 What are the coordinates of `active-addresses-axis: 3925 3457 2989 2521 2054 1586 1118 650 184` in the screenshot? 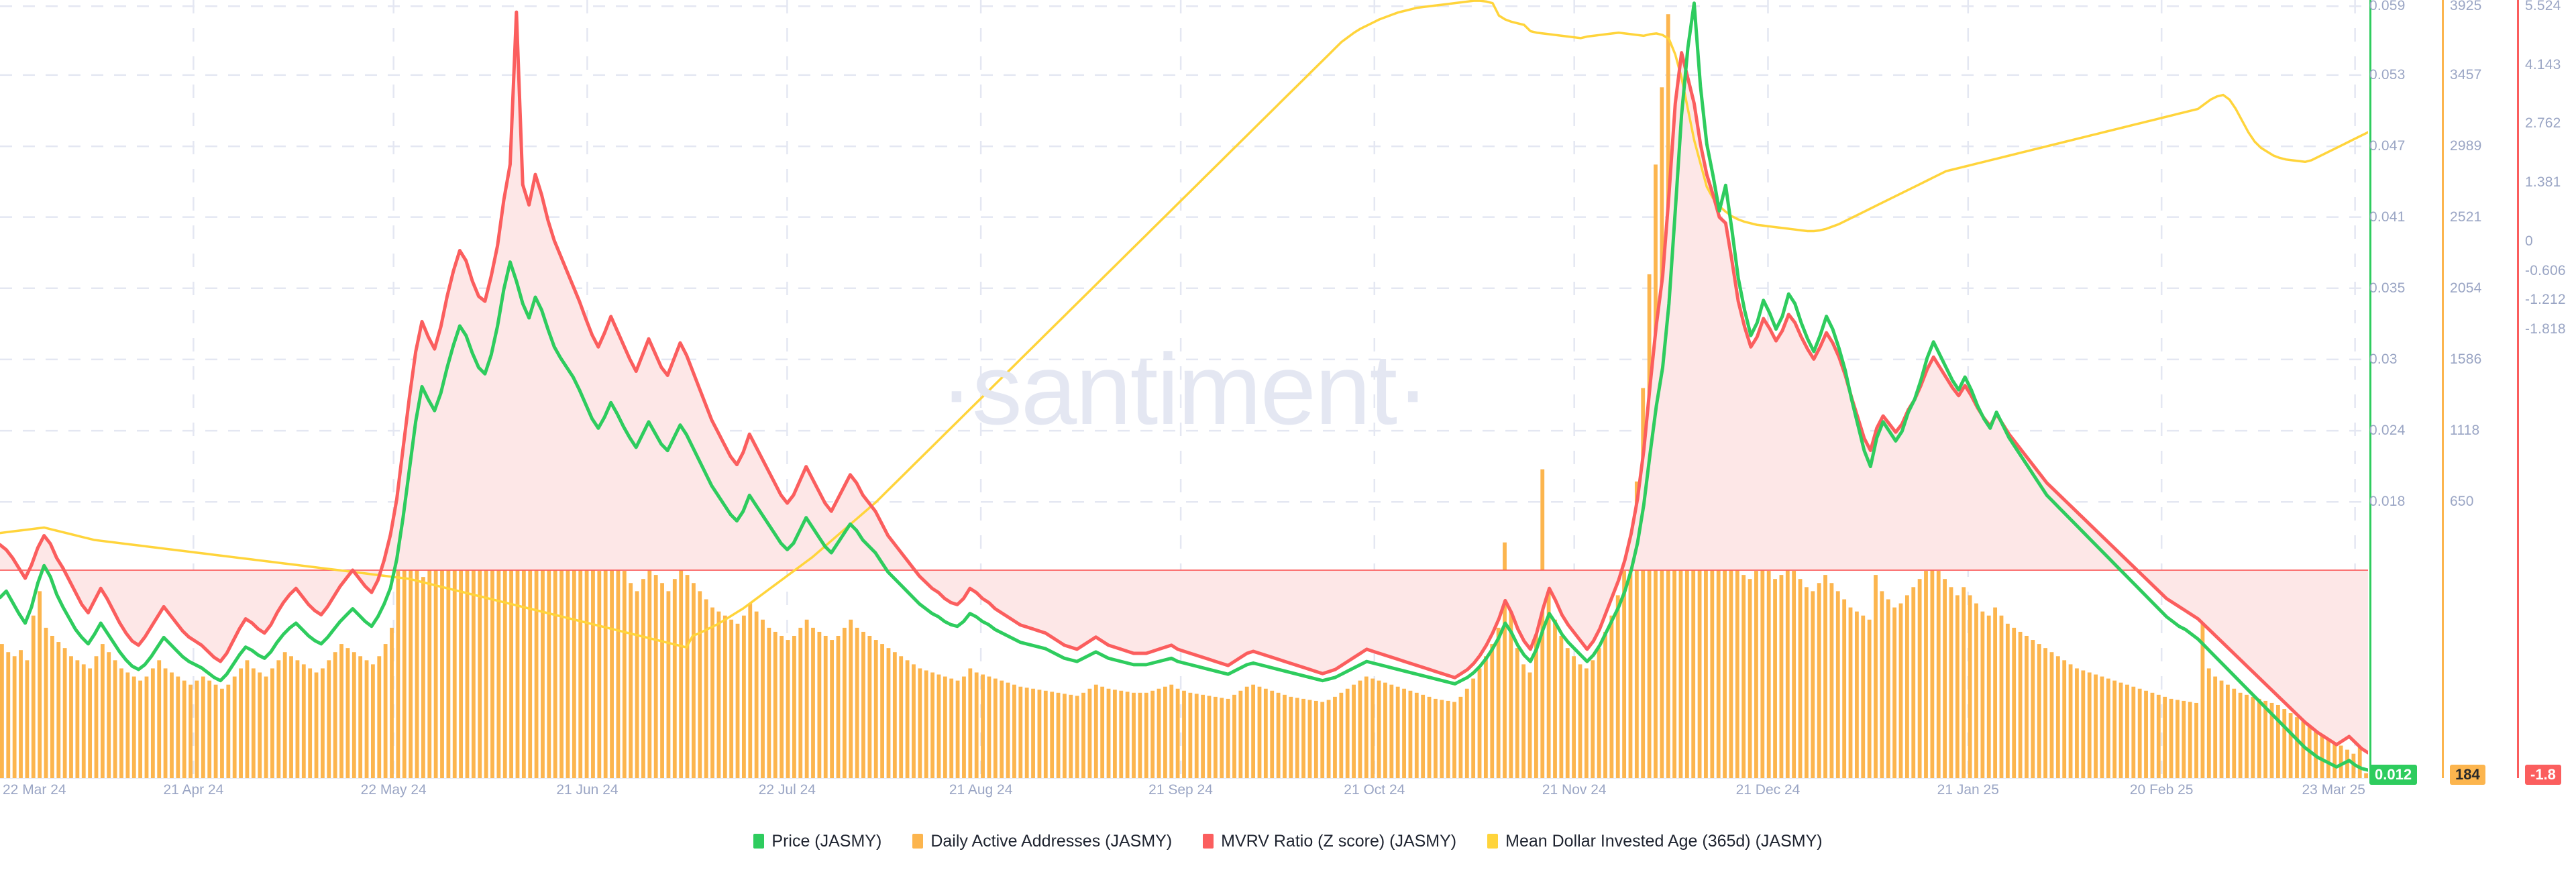 It's located at (2471, 392).